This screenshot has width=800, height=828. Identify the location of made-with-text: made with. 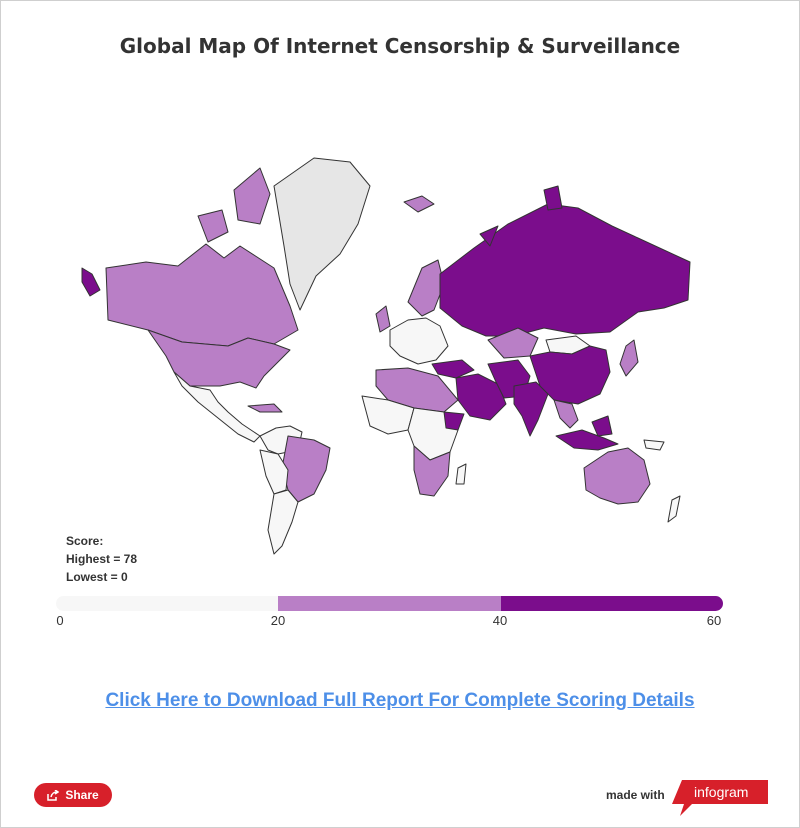
(635, 795).